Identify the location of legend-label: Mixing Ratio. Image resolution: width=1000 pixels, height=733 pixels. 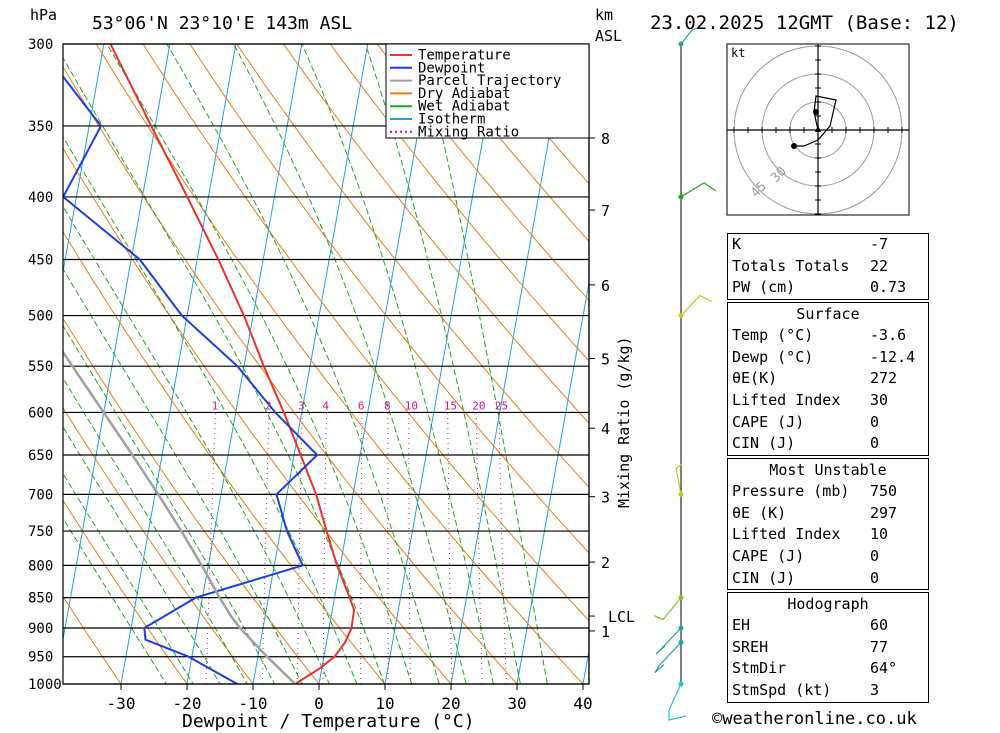
(468, 132).